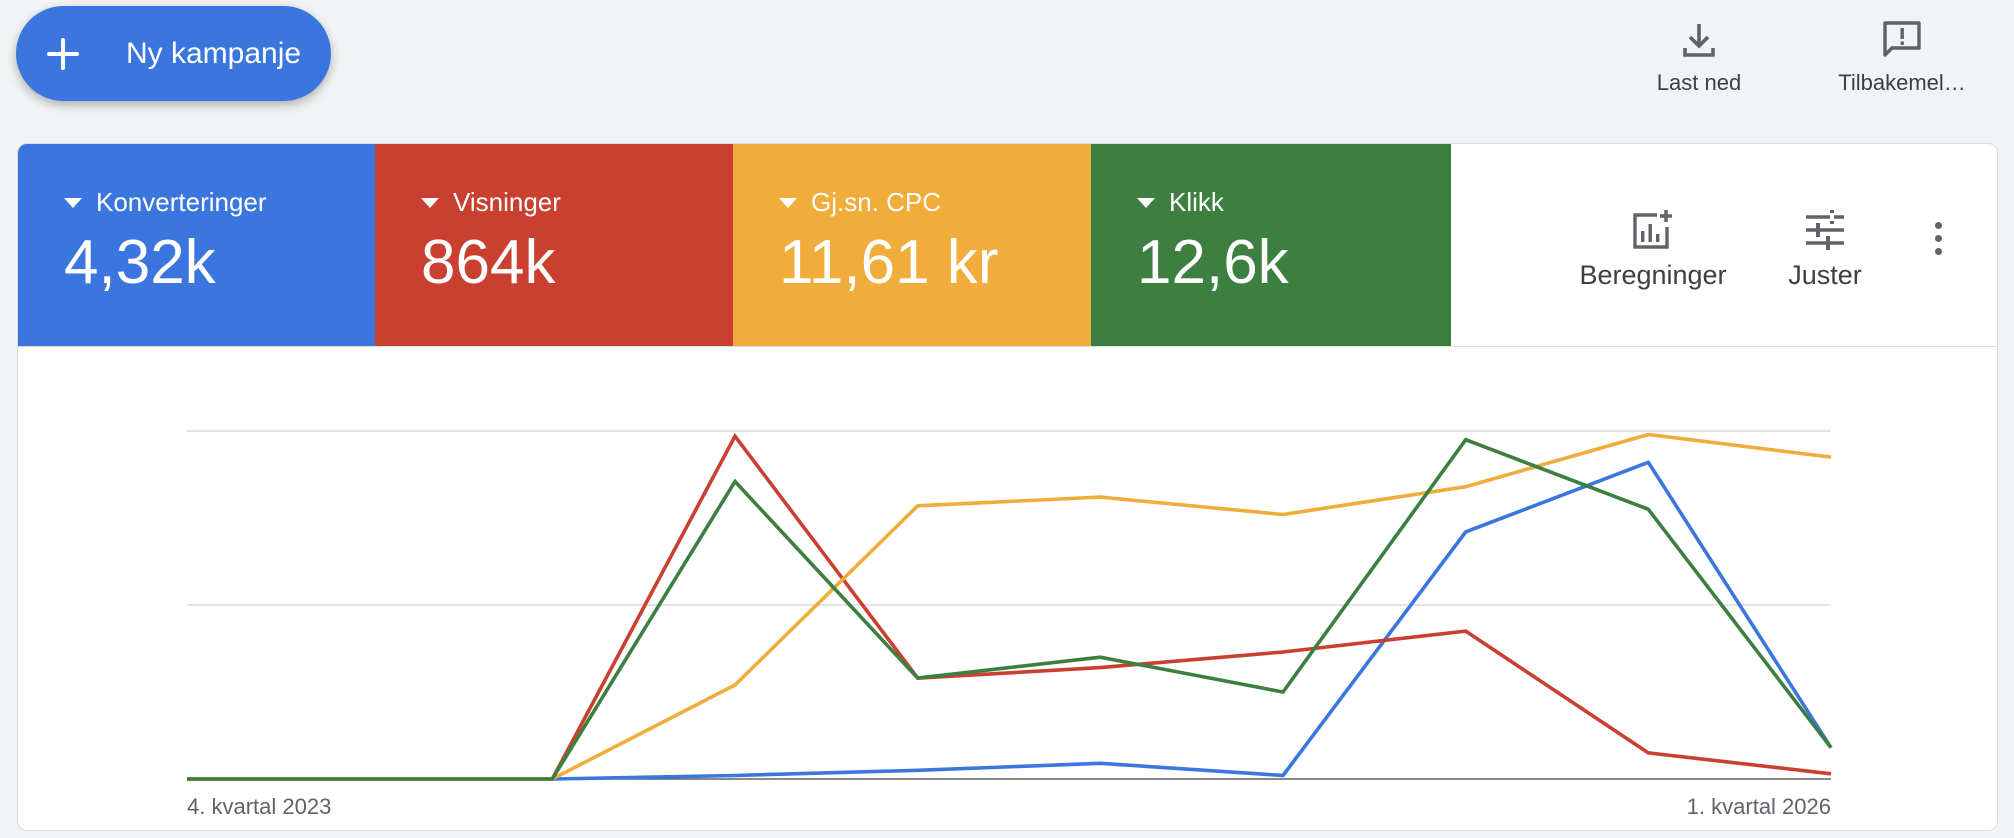 The image size is (2014, 838). Describe the element at coordinates (1825, 230) in the screenshot. I see `tune-icon` at that location.